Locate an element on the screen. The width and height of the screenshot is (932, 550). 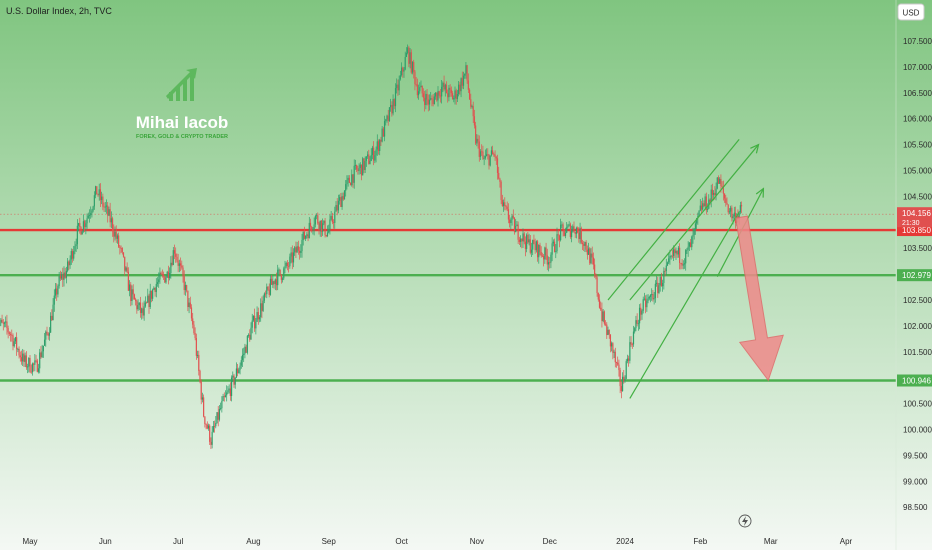
level-badge-label: 103.850 is located at coordinates (916, 230).